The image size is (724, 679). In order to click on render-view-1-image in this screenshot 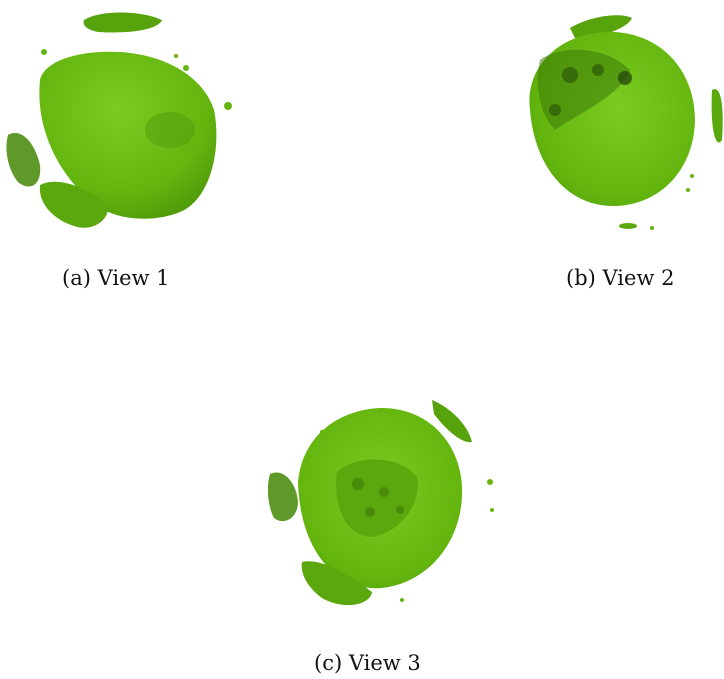, I will do `click(119, 120)`.